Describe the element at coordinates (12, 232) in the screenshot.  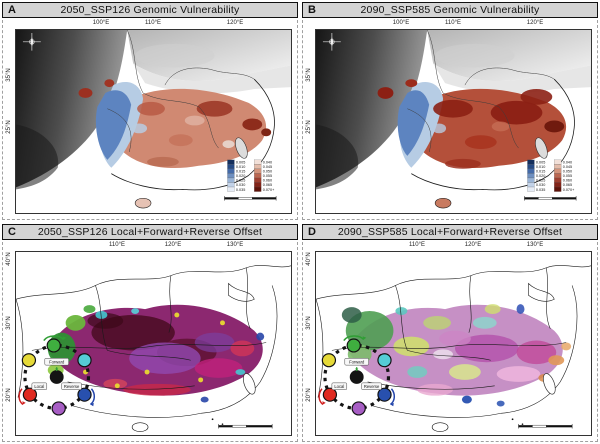
I see `panel-letter: C` at that location.